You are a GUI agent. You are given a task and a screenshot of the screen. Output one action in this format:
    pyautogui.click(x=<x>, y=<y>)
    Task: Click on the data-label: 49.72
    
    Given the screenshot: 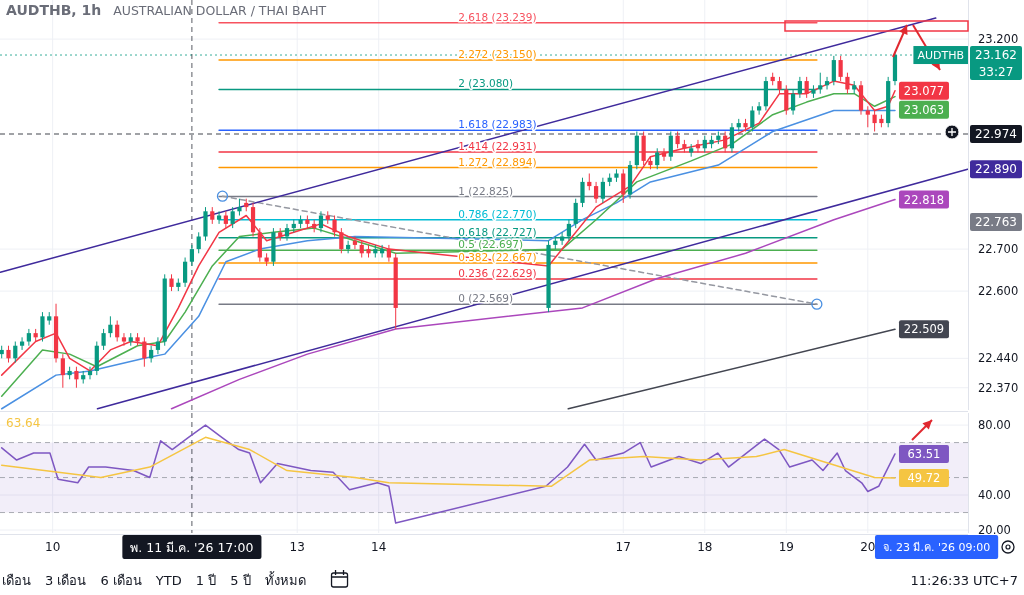 What is the action you would take?
    pyautogui.click(x=924, y=478)
    